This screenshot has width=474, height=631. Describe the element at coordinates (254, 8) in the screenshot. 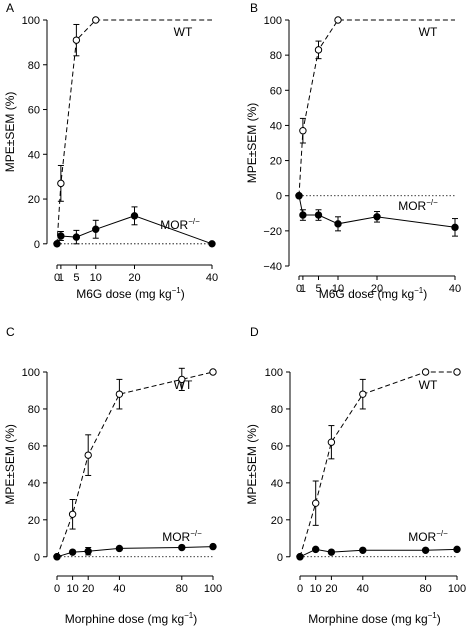

I see `panel-letter: B` at that location.